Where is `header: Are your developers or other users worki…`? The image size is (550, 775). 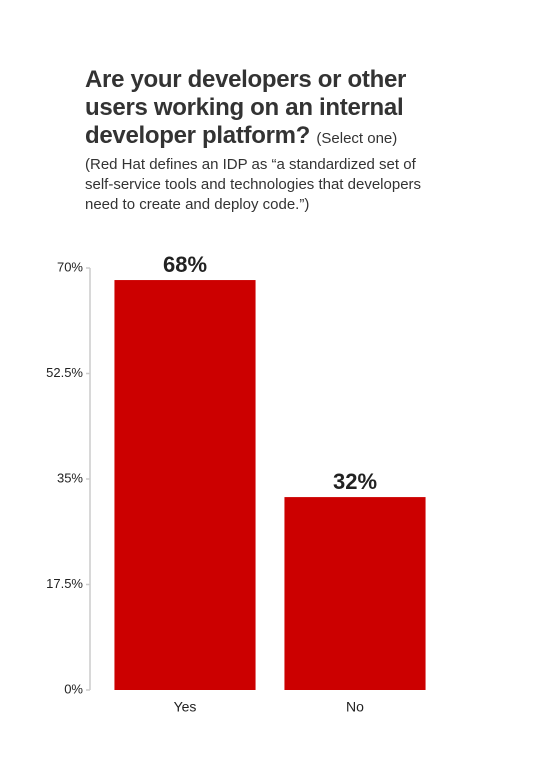 header: Are your developers or other users worki… is located at coordinates (255, 140).